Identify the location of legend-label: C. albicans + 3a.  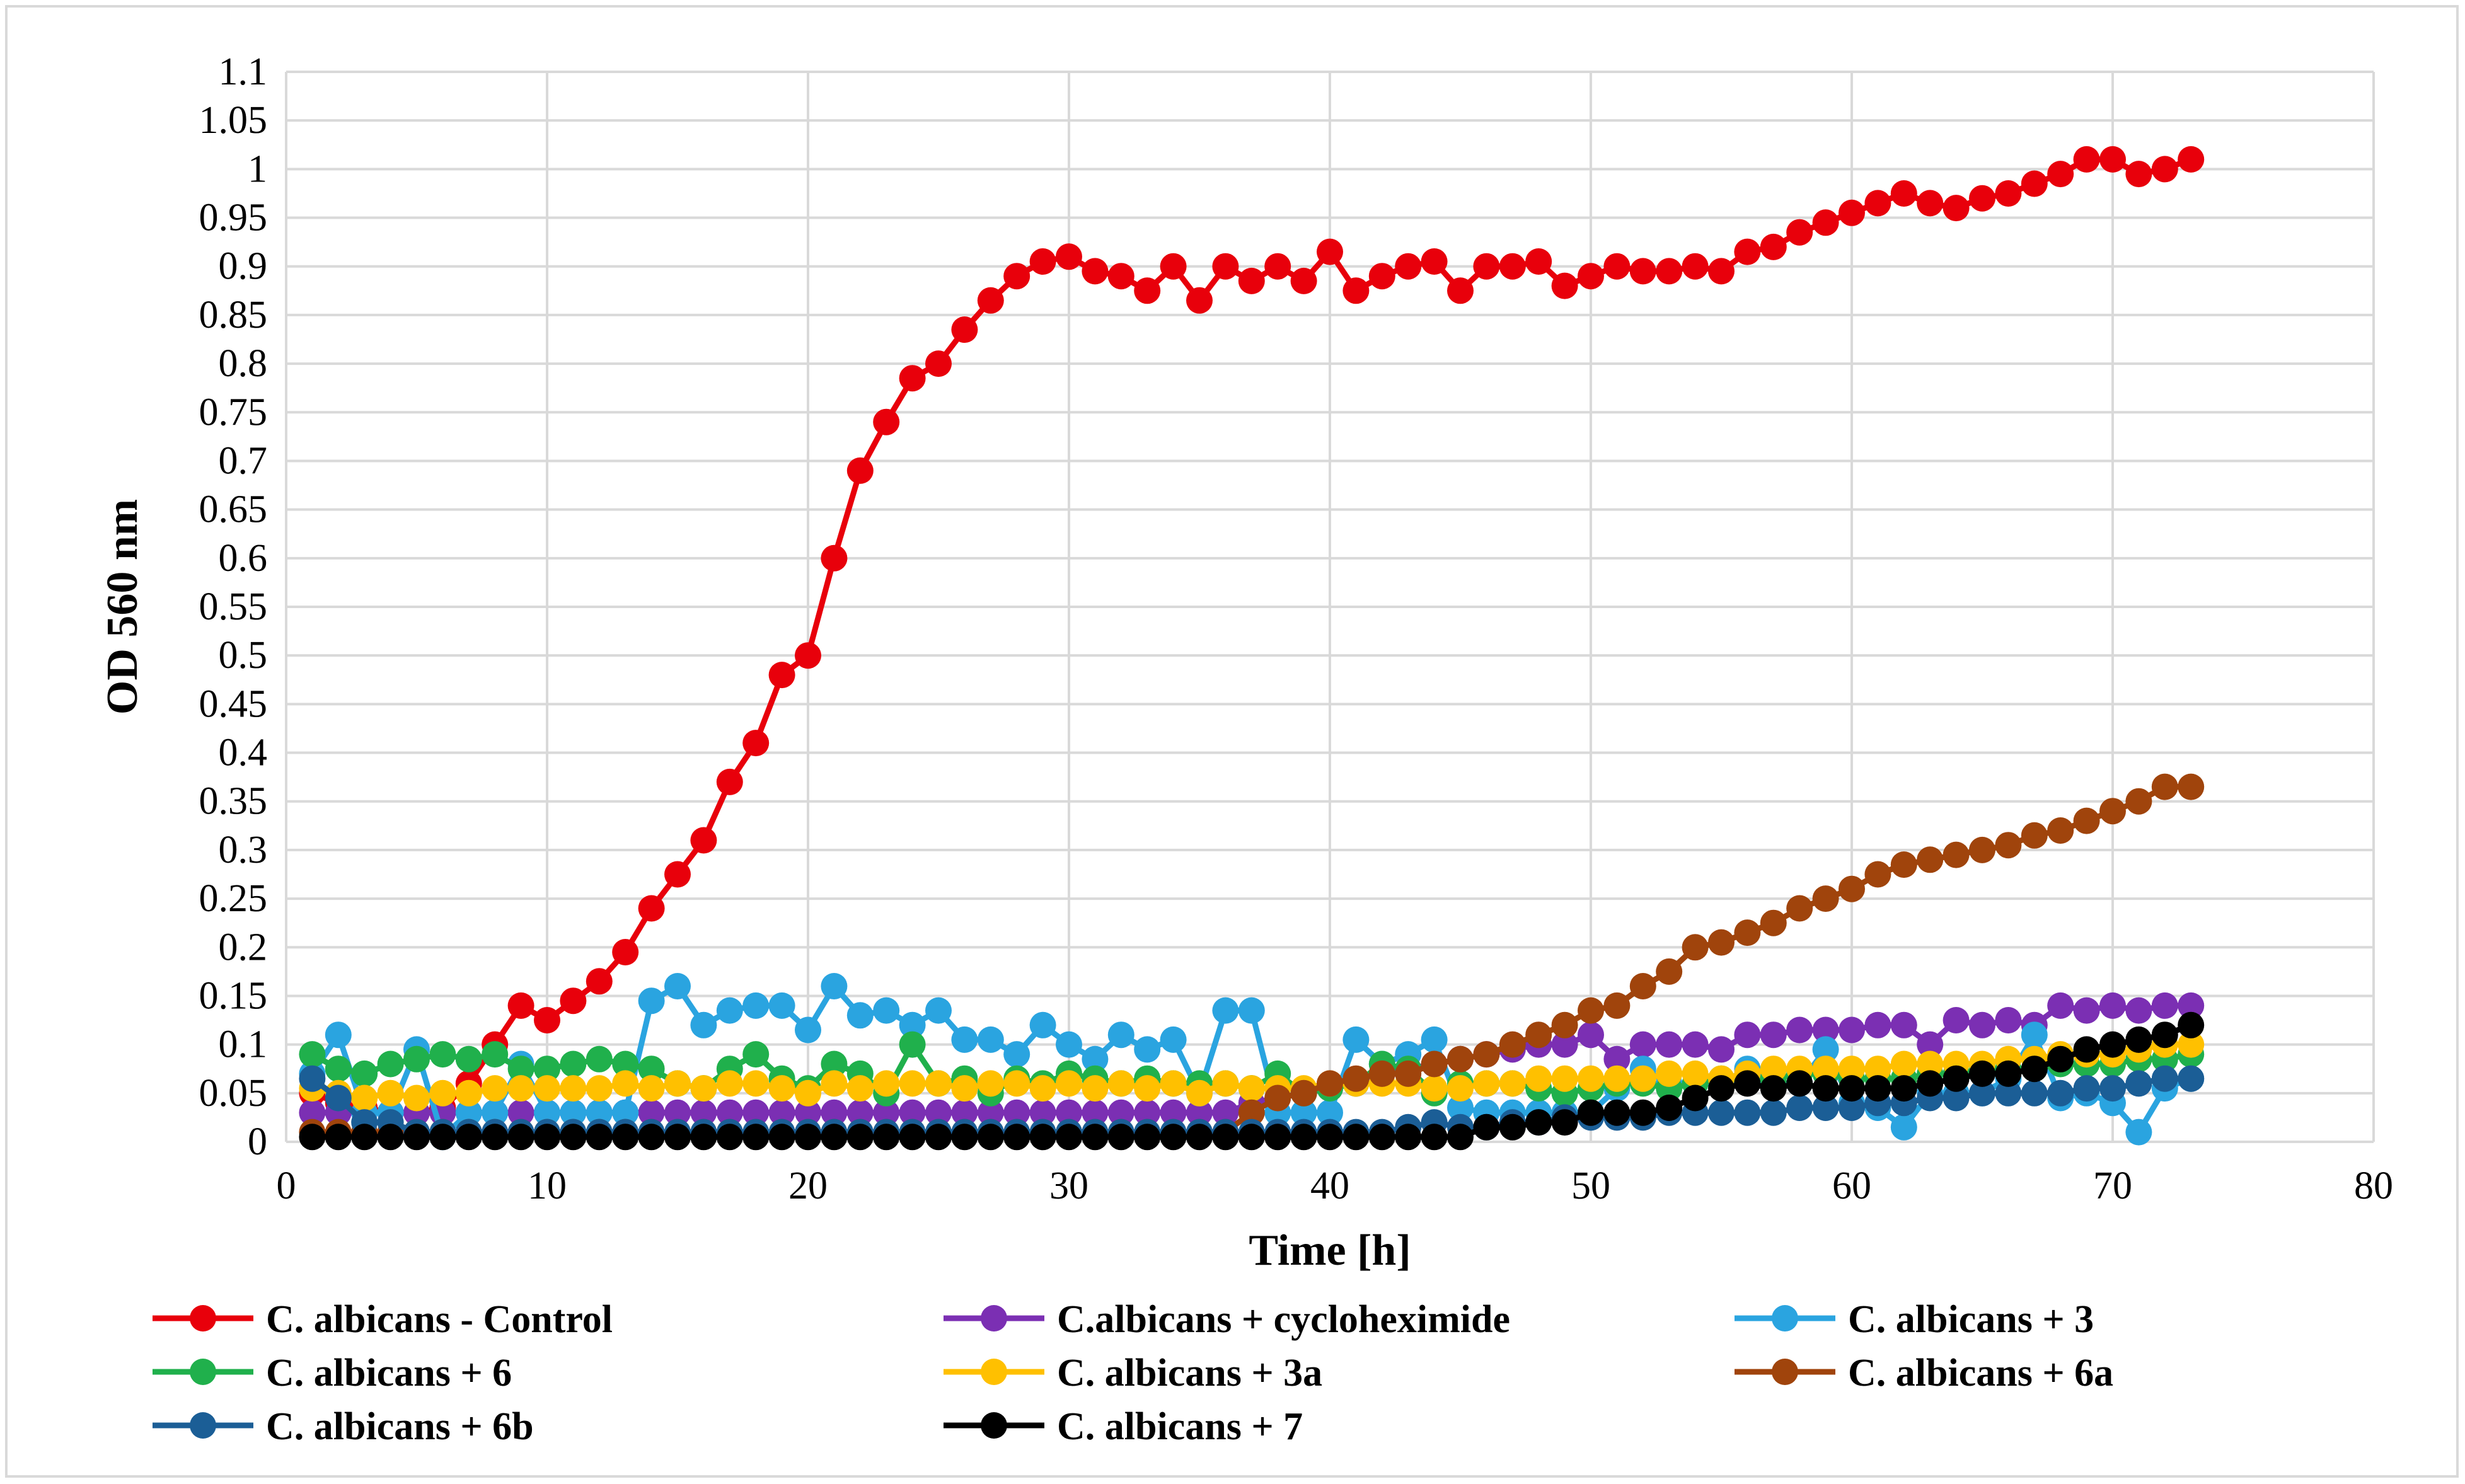
(1189, 1373).